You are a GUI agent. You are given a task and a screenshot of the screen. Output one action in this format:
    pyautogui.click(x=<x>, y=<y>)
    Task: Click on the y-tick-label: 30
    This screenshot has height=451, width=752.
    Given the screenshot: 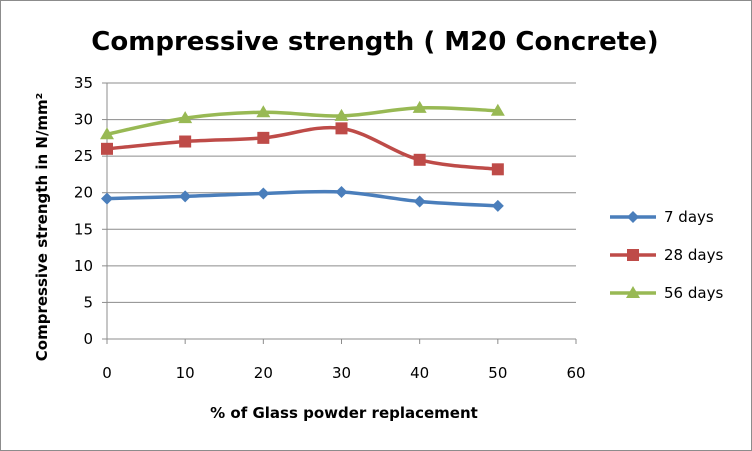 What is the action you would take?
    pyautogui.click(x=83, y=120)
    